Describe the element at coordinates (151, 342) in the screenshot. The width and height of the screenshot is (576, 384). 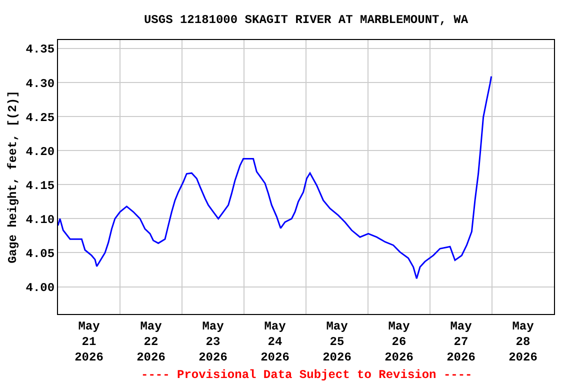
I see `x-tick-label: May 22 2026` at that location.